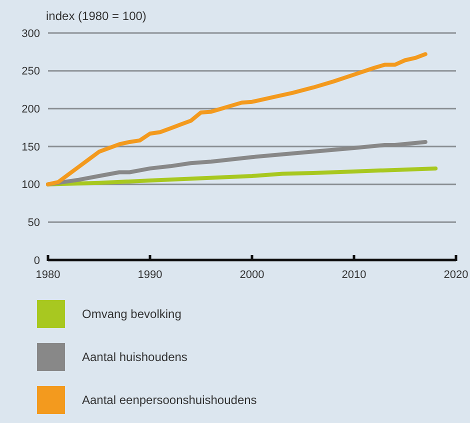  Describe the element at coordinates (252, 275) in the screenshot. I see `x-tick-label: 2000` at that location.